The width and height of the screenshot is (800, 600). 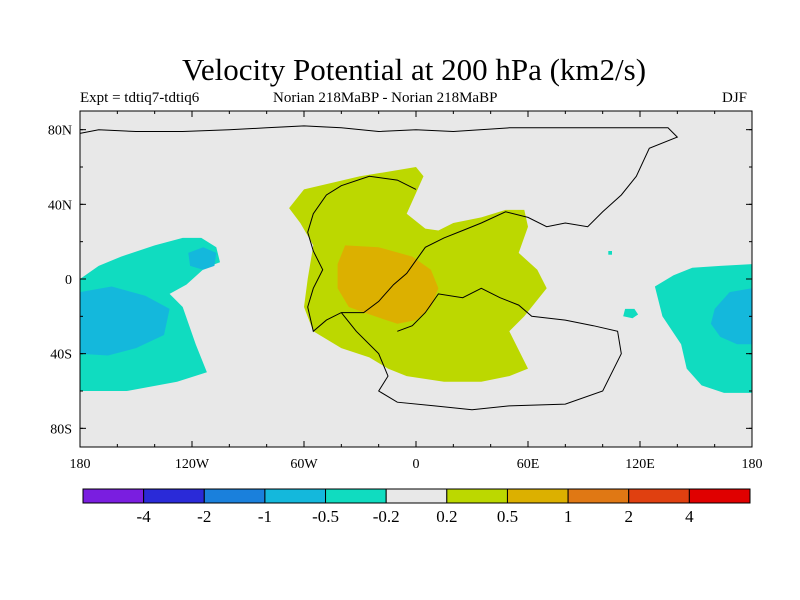 What do you see at coordinates (416, 464) in the screenshot?
I see `x-tick-label: 0` at bounding box center [416, 464].